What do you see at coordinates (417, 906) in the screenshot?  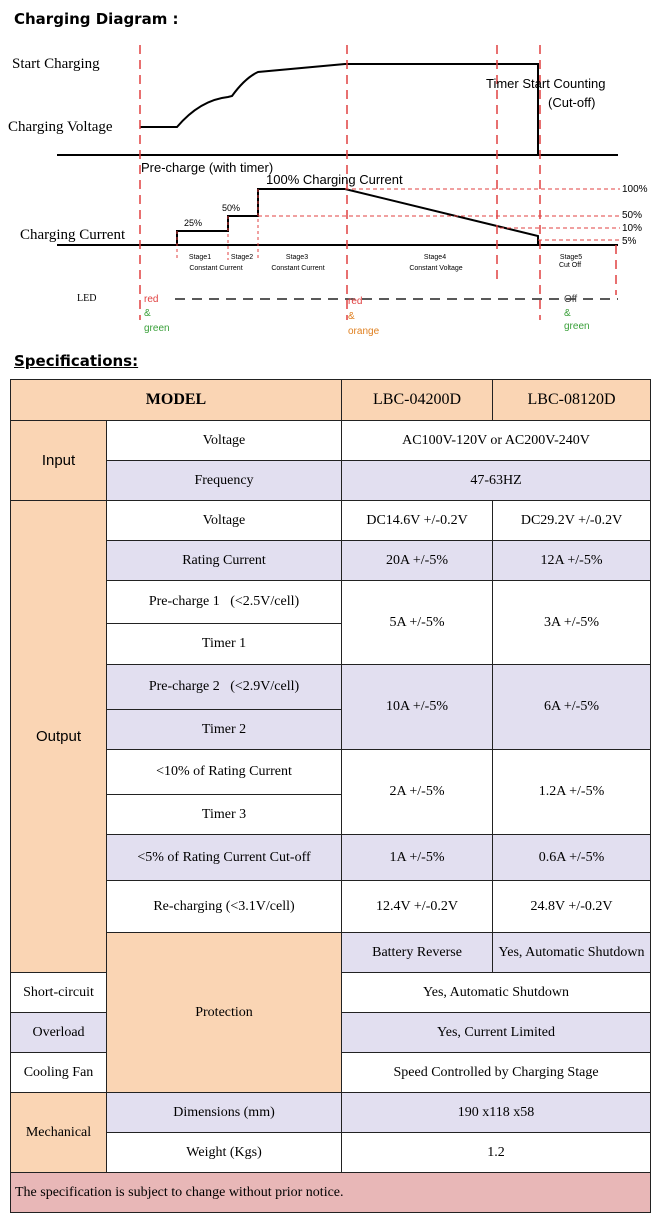 I see `recharging-a: 12.4V +/-0.2V` at bounding box center [417, 906].